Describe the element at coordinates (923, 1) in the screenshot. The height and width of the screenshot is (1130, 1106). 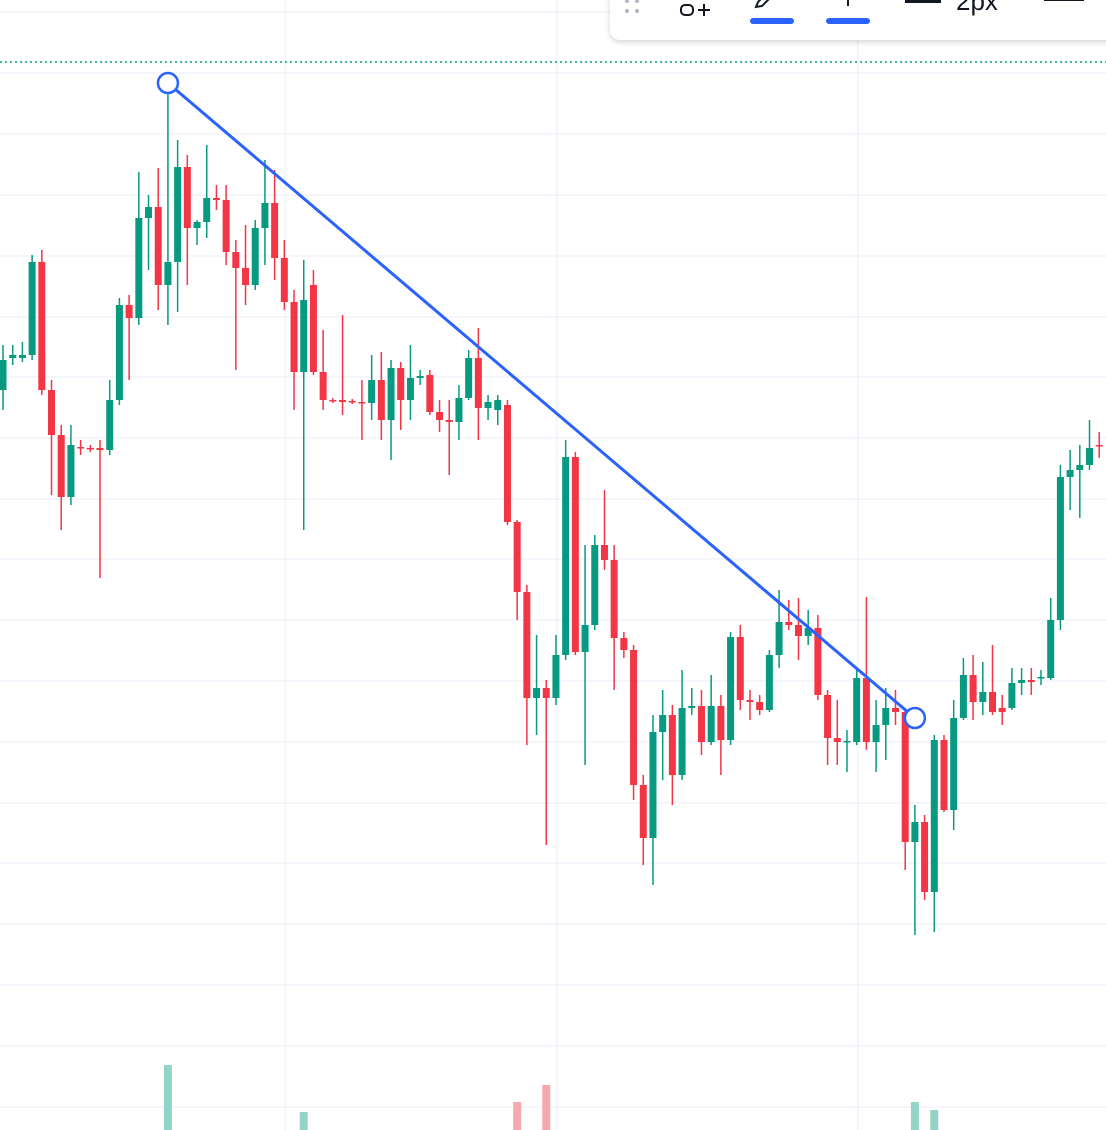
I see `line-width-icon` at that location.